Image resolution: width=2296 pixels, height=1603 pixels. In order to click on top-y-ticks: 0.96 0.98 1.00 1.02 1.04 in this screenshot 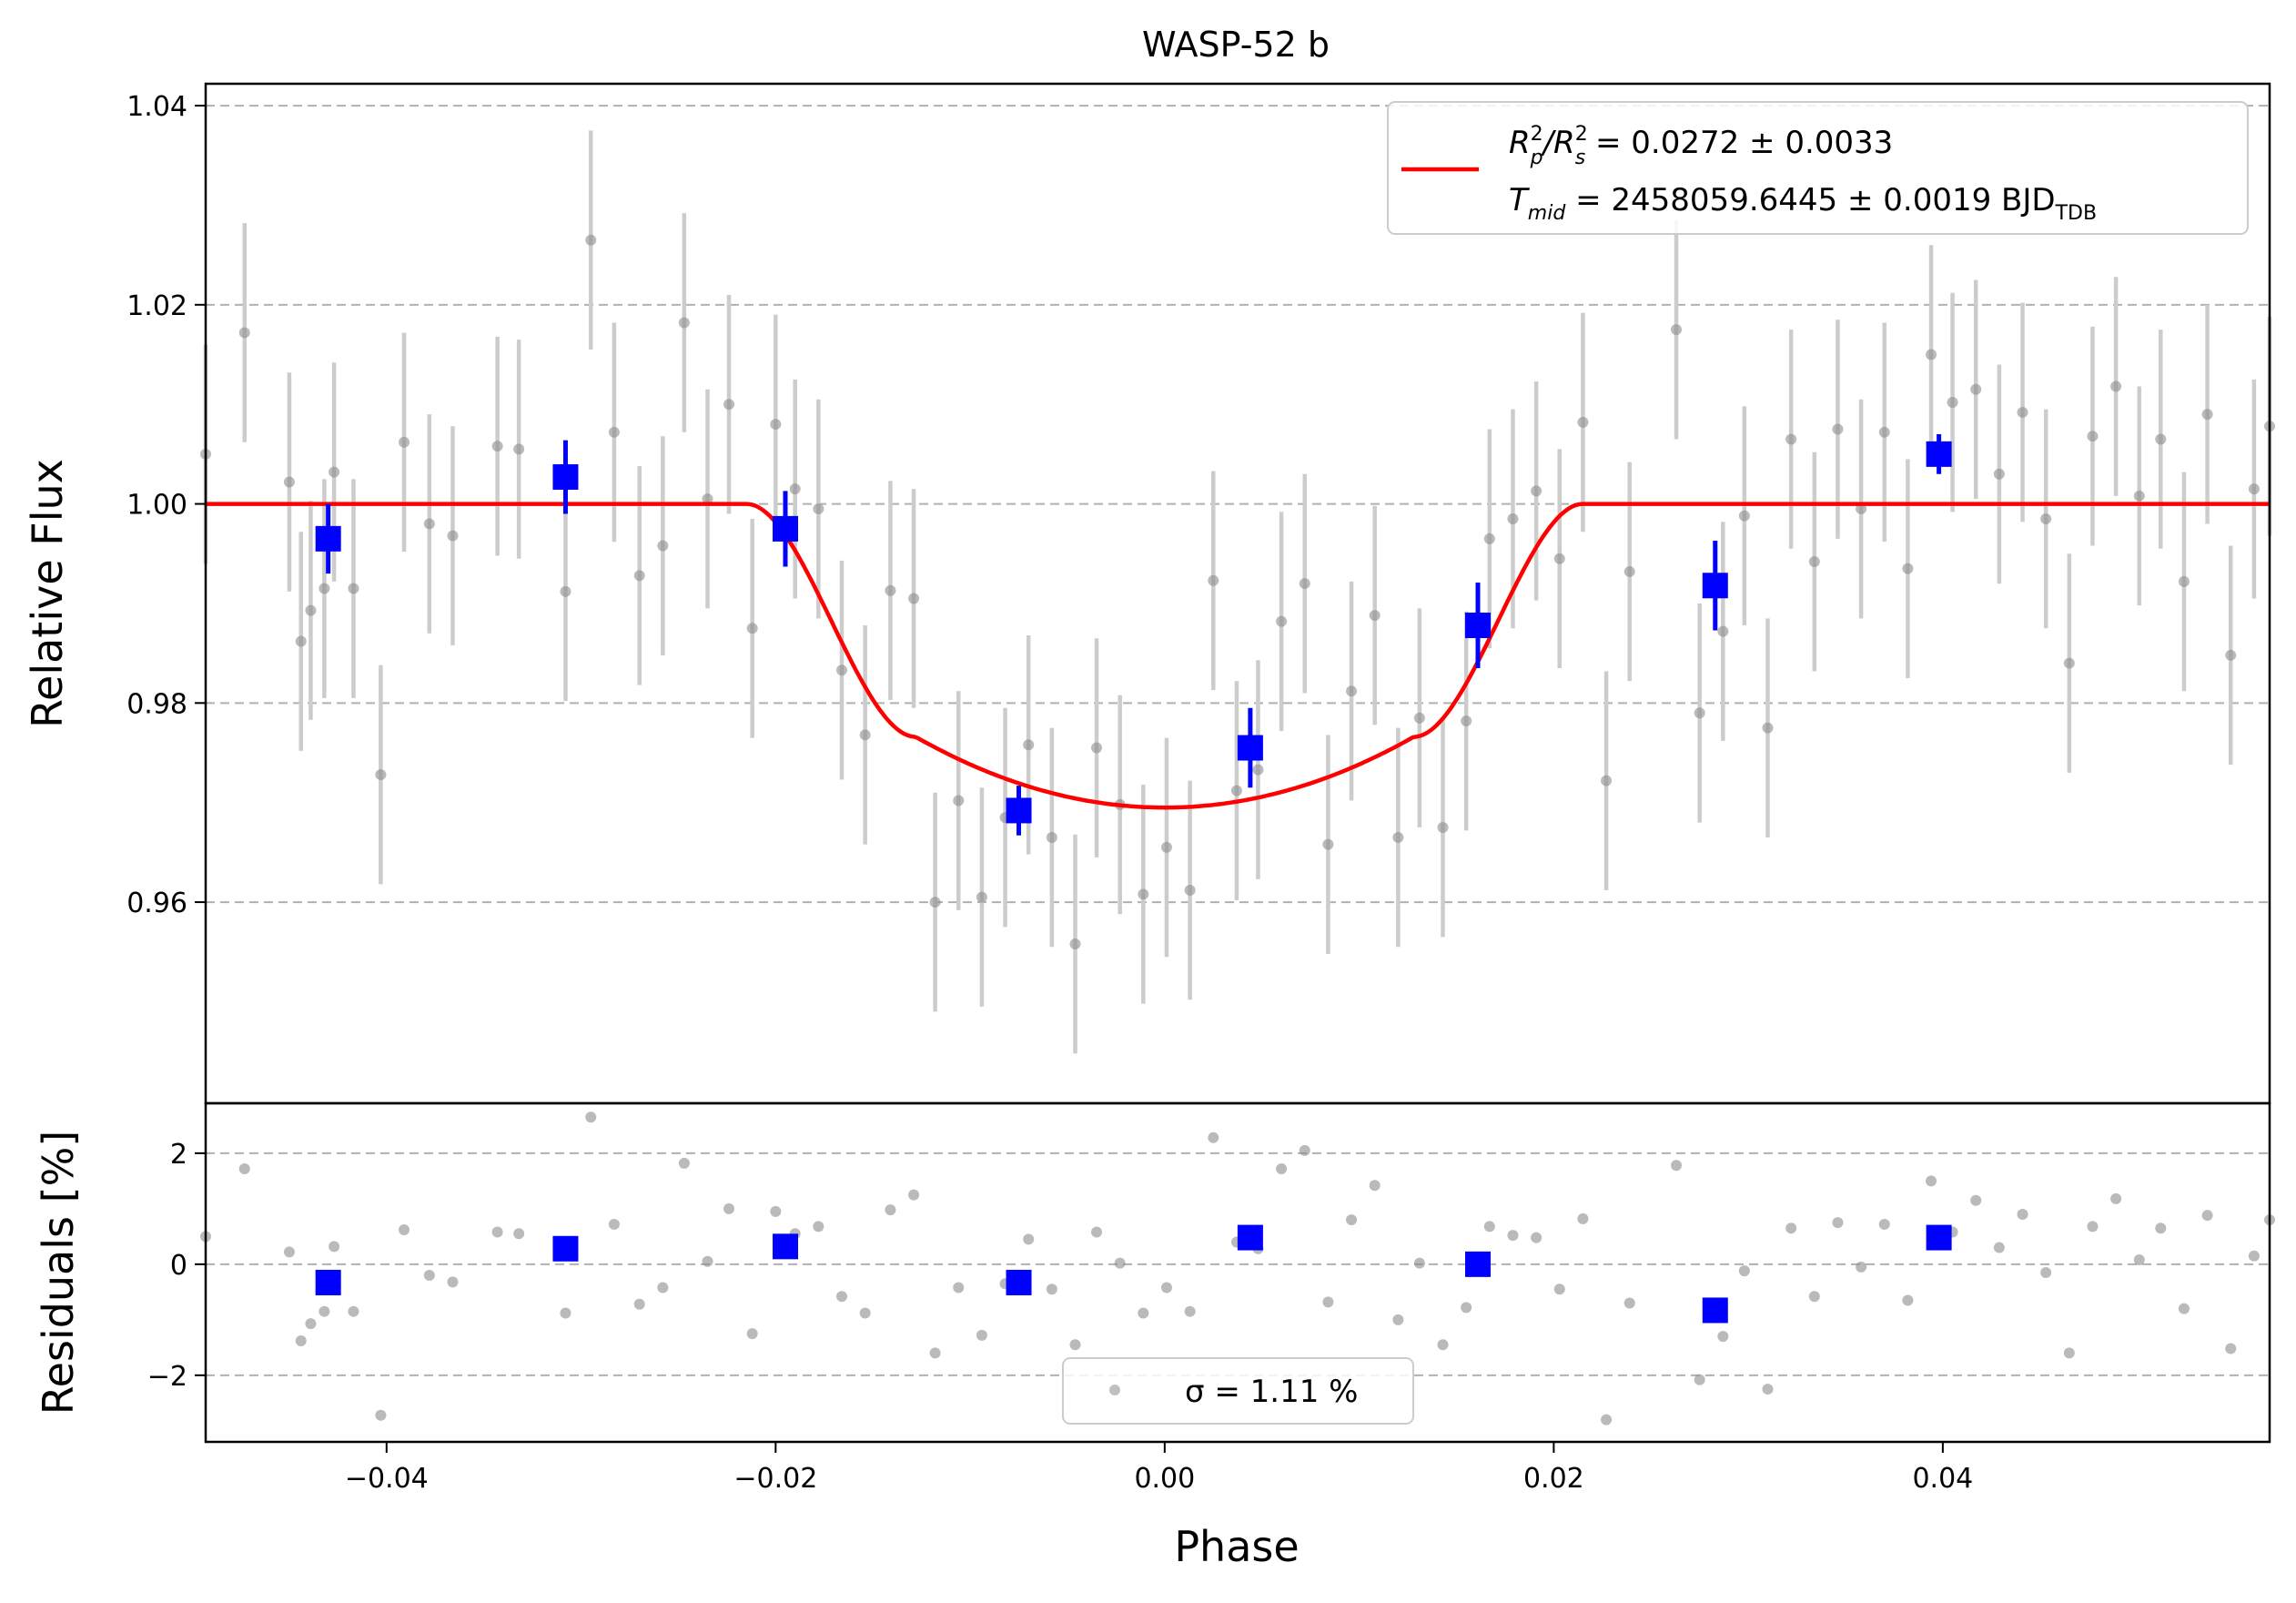, I will do `click(166, 505)`.